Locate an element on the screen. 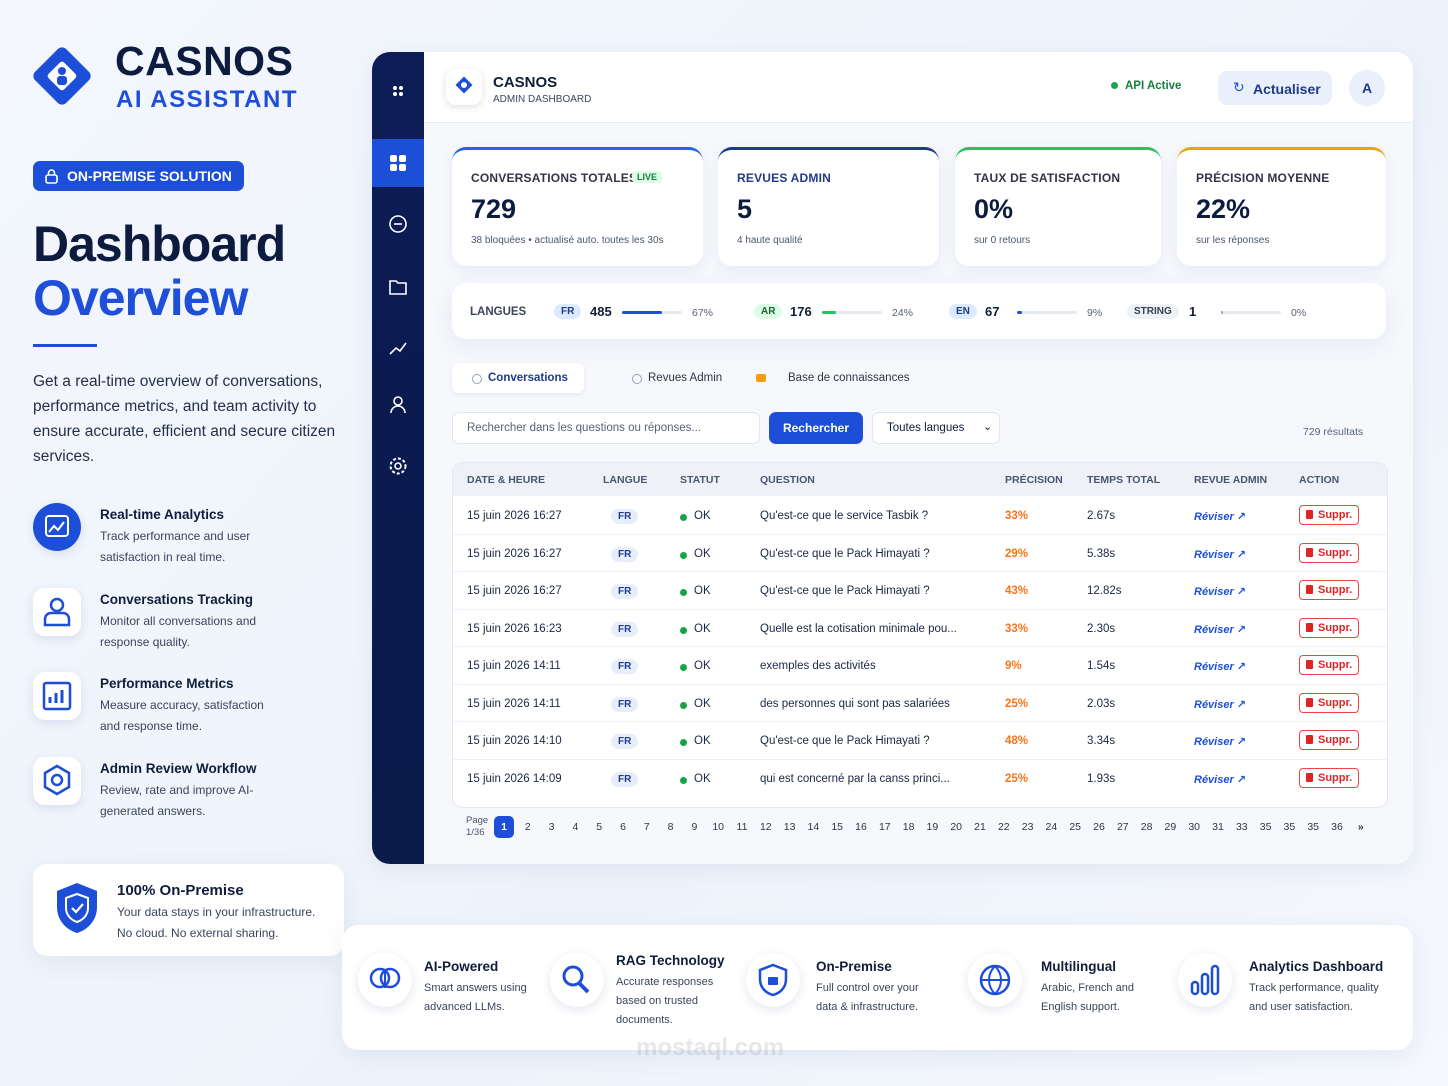  page-button: 18 is located at coordinates (908, 827).